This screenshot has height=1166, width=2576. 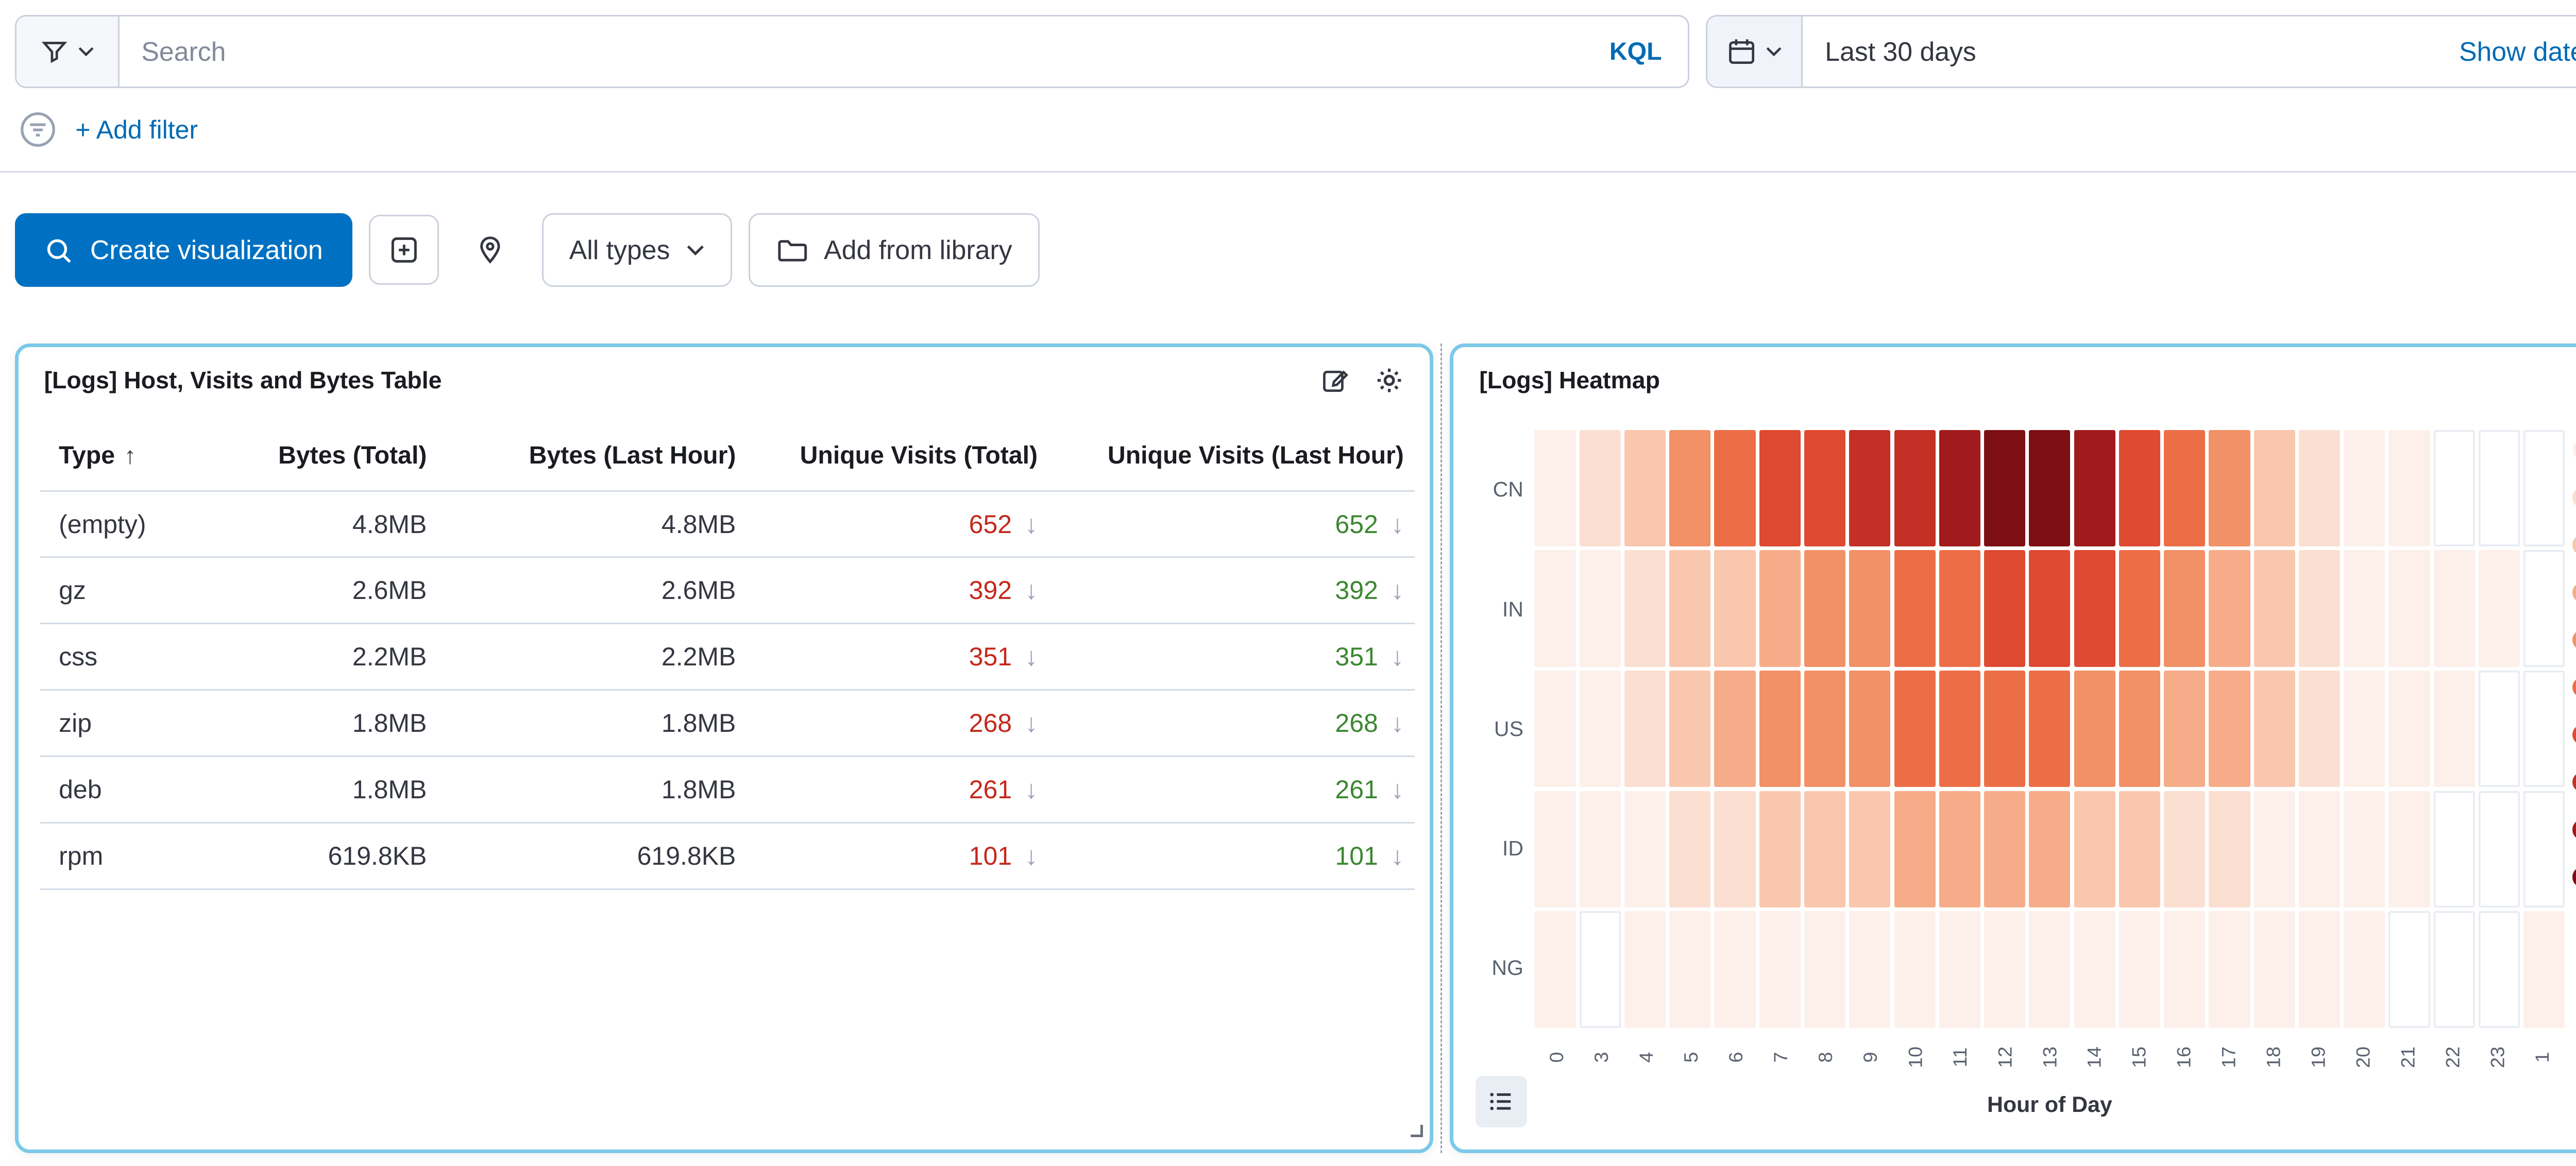 What do you see at coordinates (2574, 640) in the screenshot?
I see `legend-item: 24 - 30` at bounding box center [2574, 640].